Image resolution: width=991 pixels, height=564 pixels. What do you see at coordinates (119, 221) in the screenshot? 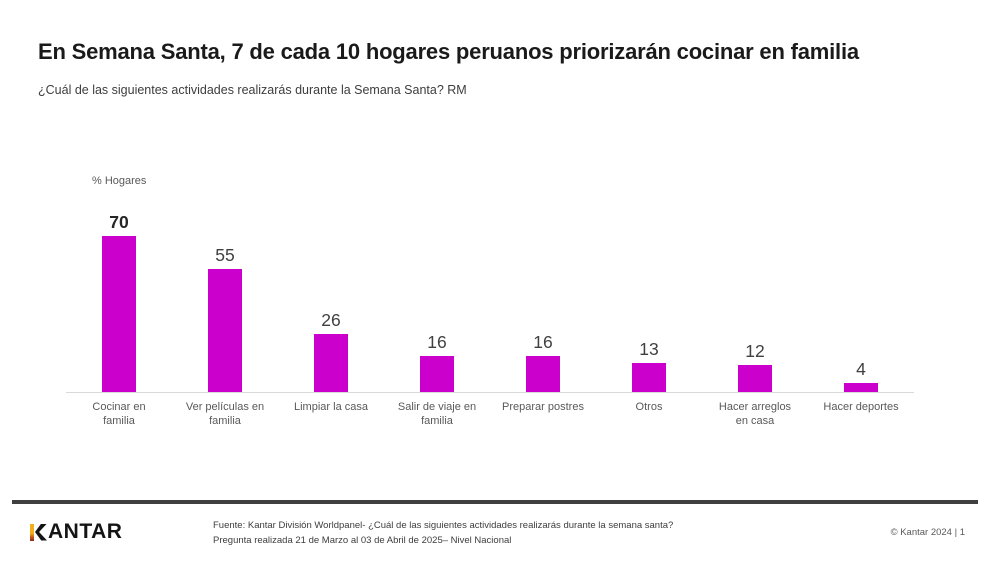
I see `bar-value-label: 70` at bounding box center [119, 221].